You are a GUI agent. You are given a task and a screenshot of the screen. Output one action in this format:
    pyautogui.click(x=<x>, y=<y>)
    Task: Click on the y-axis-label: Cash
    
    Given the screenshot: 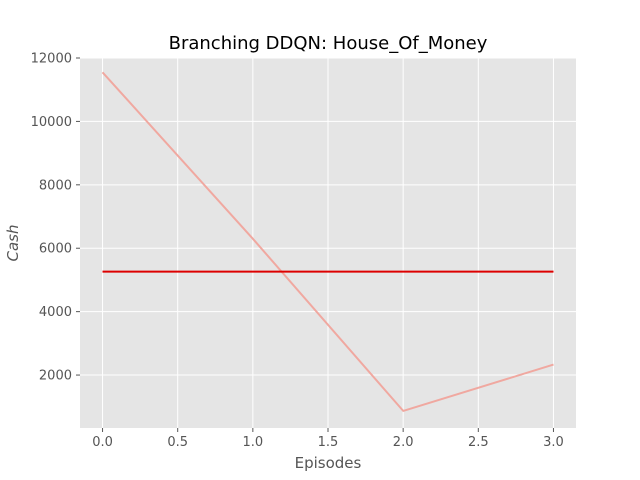 What is the action you would take?
    pyautogui.click(x=13, y=243)
    